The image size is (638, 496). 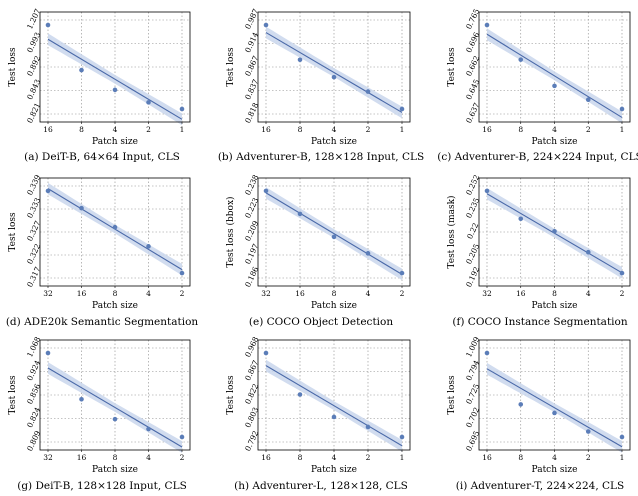 What do you see at coordinates (230, 231) in the screenshot?
I see `y-axis-label: Test loss (bbox)` at bounding box center [230, 231].